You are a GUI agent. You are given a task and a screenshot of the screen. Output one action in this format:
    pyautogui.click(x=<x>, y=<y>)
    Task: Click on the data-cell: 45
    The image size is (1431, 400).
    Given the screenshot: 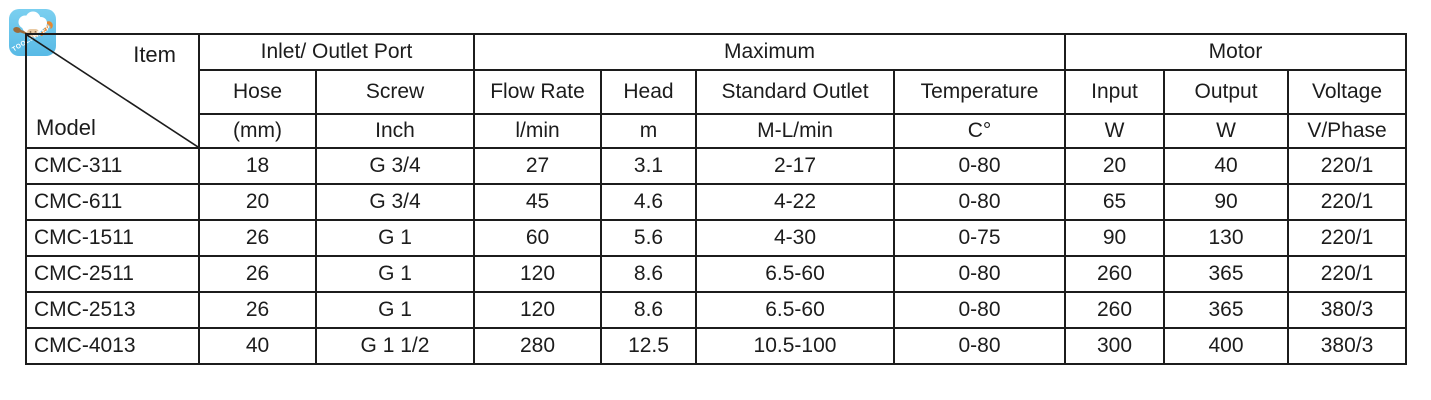 What is the action you would take?
    pyautogui.click(x=537, y=202)
    